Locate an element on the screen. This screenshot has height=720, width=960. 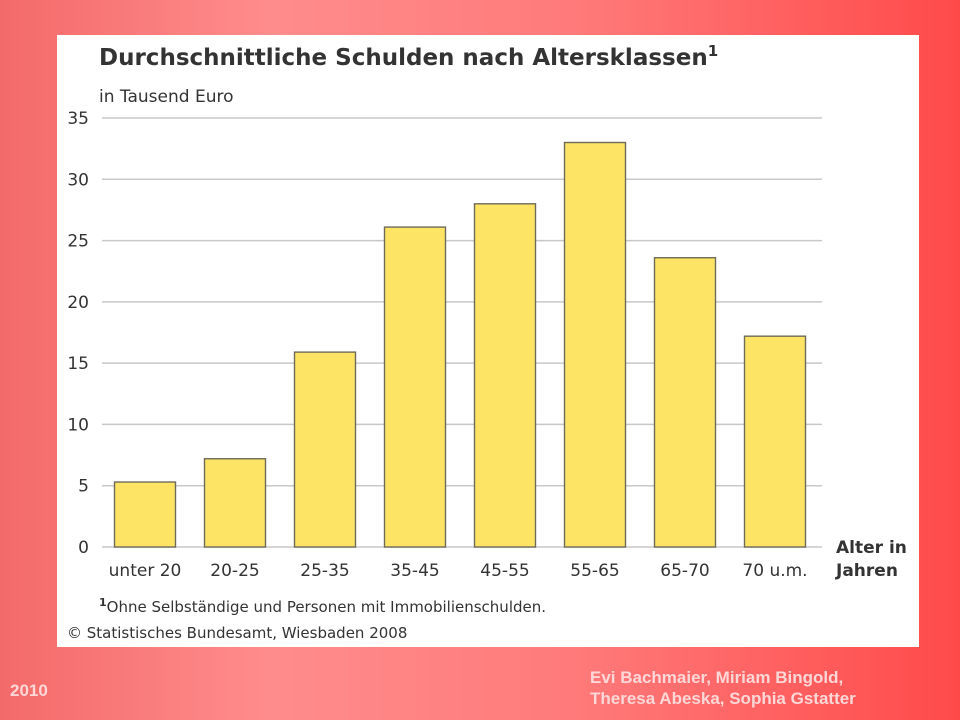
slide-year: 2010 is located at coordinates (29, 690).